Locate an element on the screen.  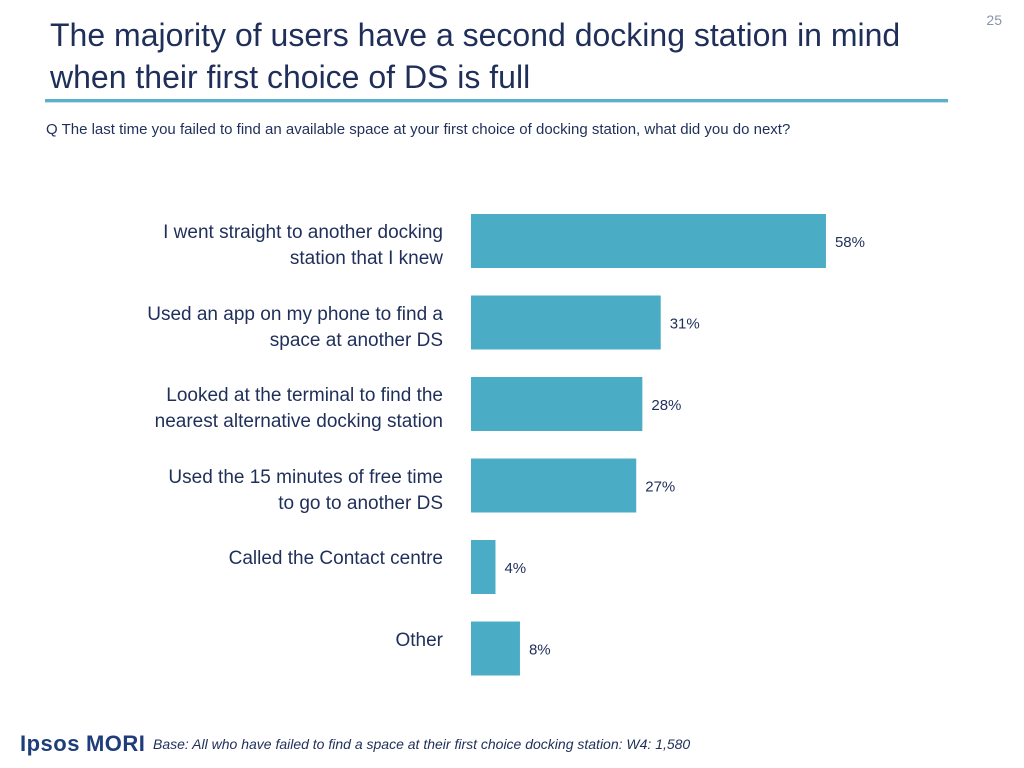
title-divider-shadow is located at coordinates (496, 102).